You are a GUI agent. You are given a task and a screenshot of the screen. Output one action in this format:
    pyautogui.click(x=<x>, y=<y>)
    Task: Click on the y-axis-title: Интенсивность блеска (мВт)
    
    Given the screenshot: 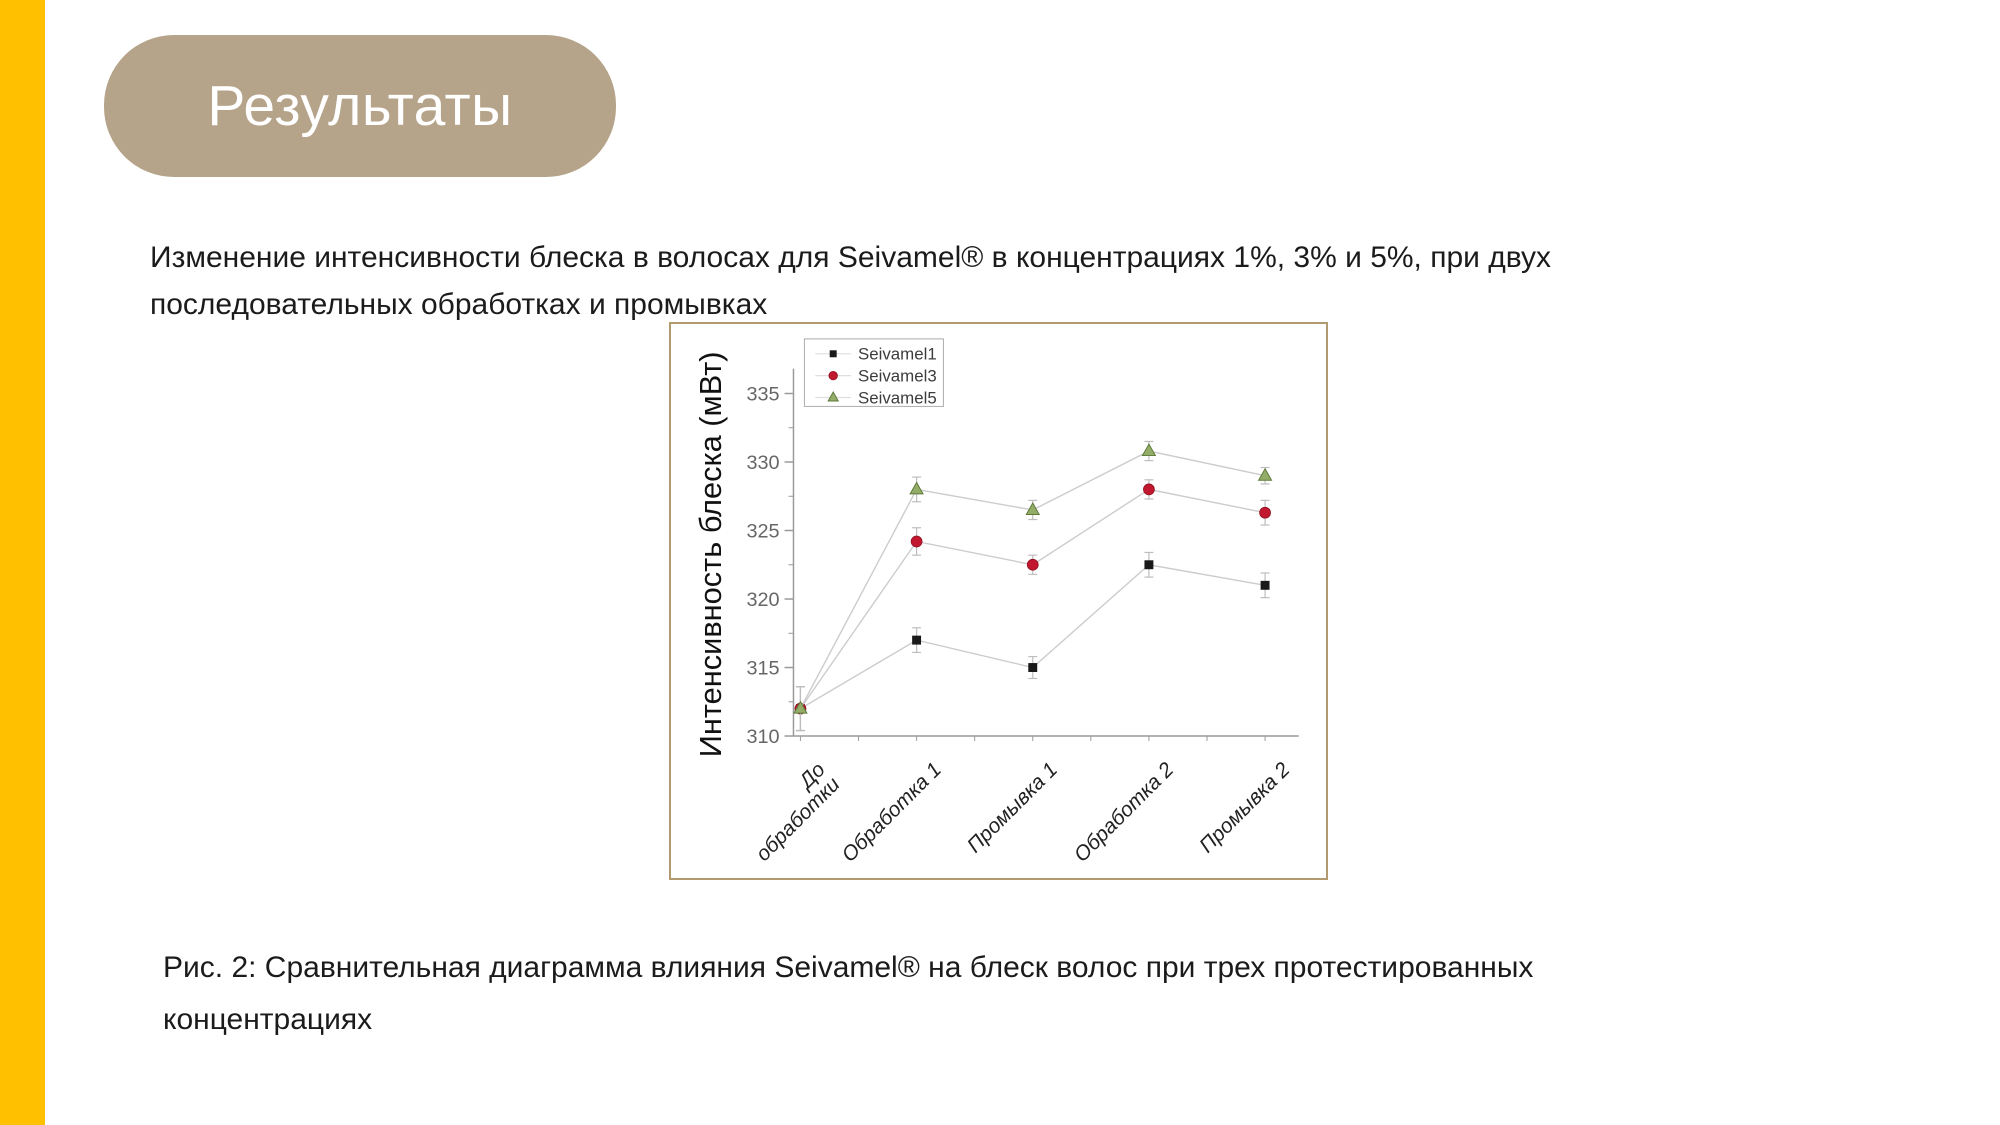 What is the action you would take?
    pyautogui.click(x=710, y=554)
    